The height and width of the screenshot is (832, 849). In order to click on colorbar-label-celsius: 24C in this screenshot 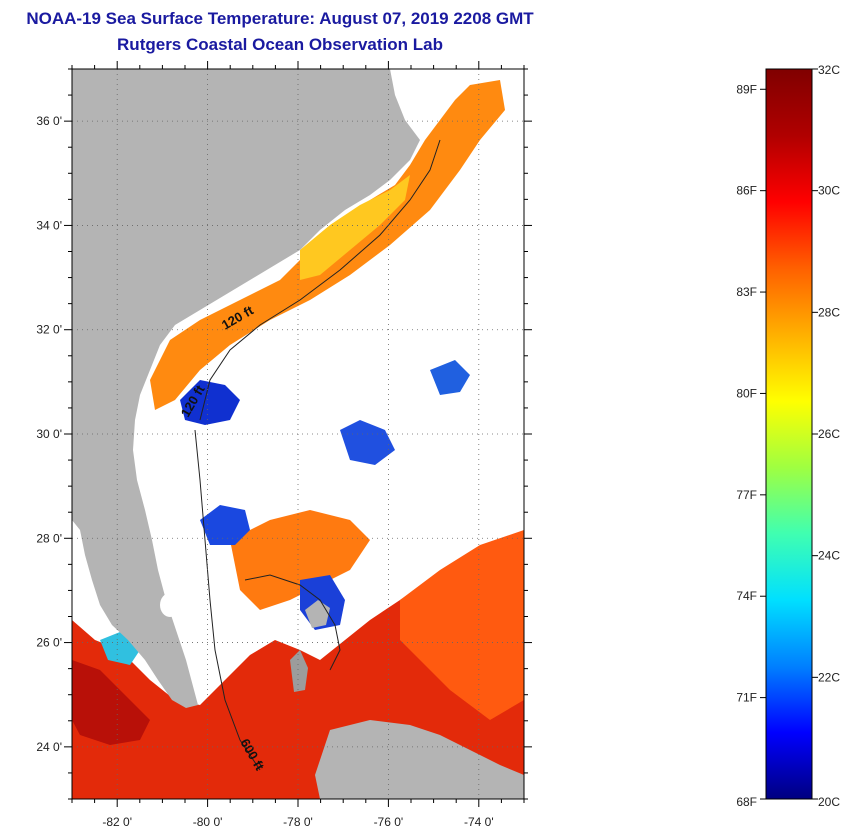, I will do `click(829, 556)`.